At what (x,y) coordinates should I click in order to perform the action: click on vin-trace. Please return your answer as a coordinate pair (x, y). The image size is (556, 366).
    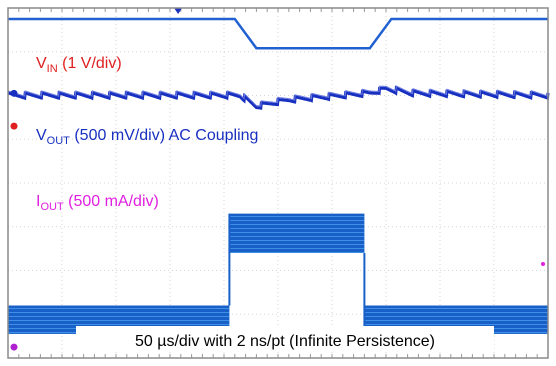
    Looking at the image, I should click on (278, 33).